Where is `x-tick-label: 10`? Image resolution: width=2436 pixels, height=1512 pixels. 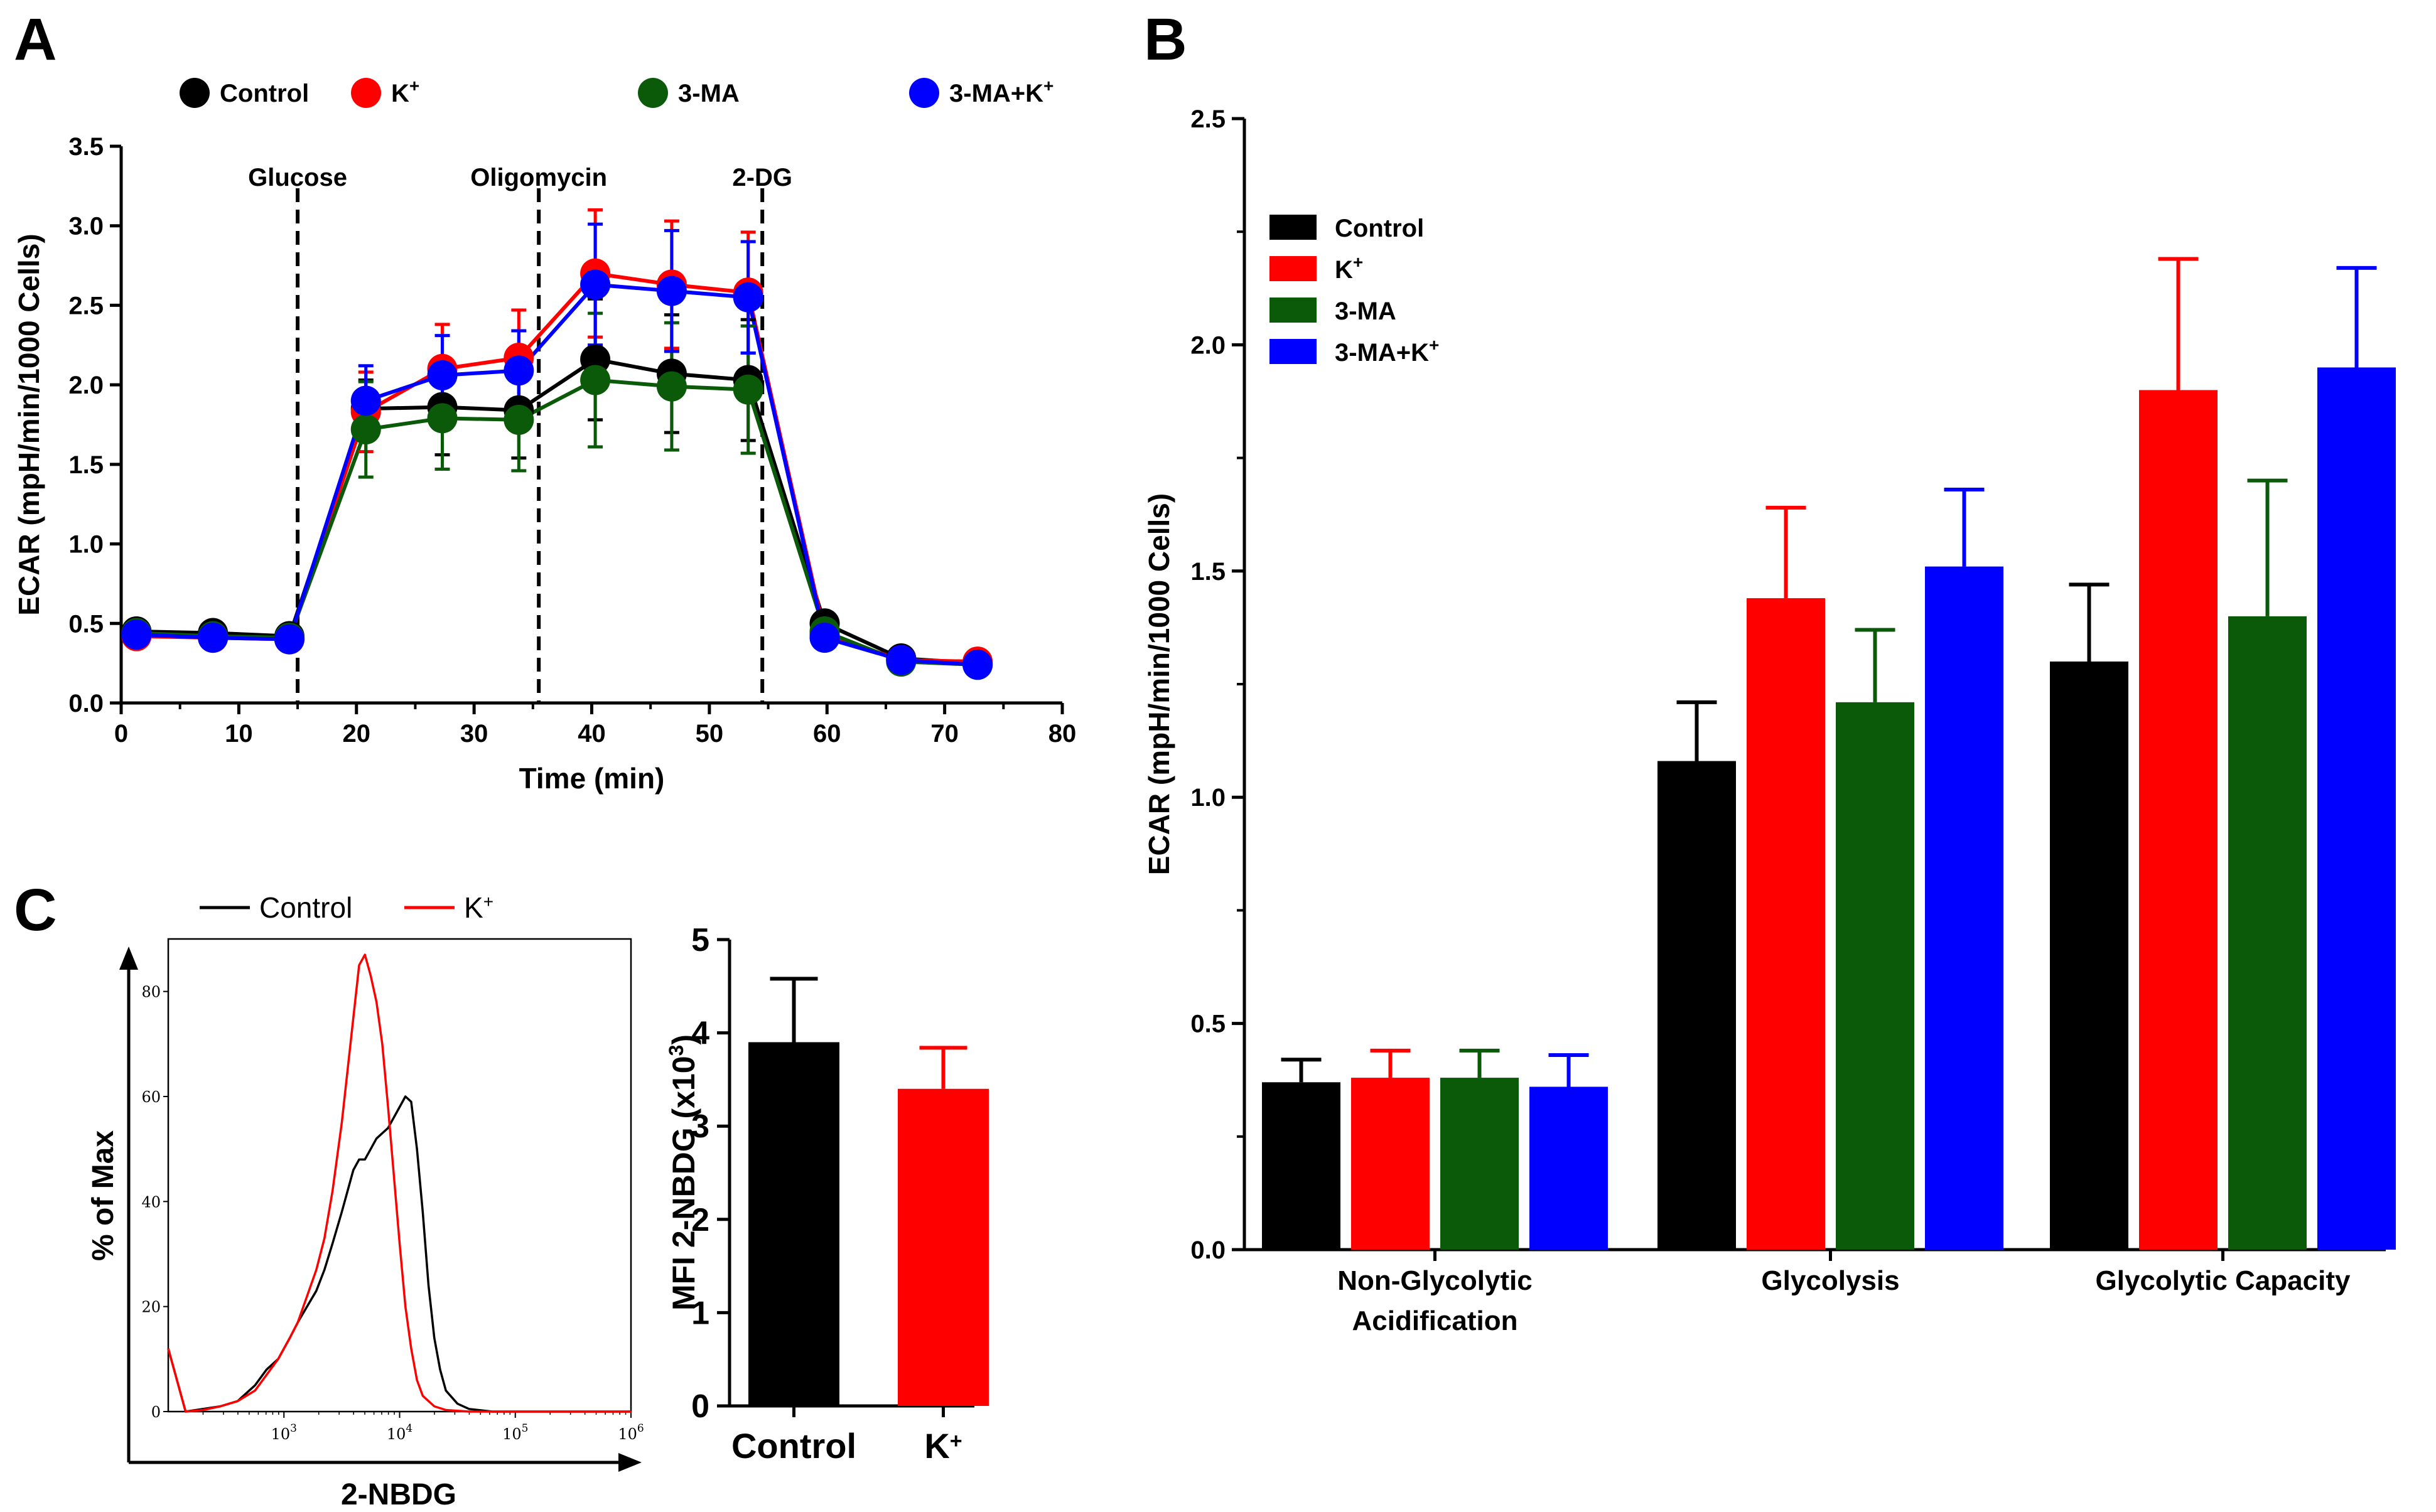 x-tick-label: 10 is located at coordinates (239, 734).